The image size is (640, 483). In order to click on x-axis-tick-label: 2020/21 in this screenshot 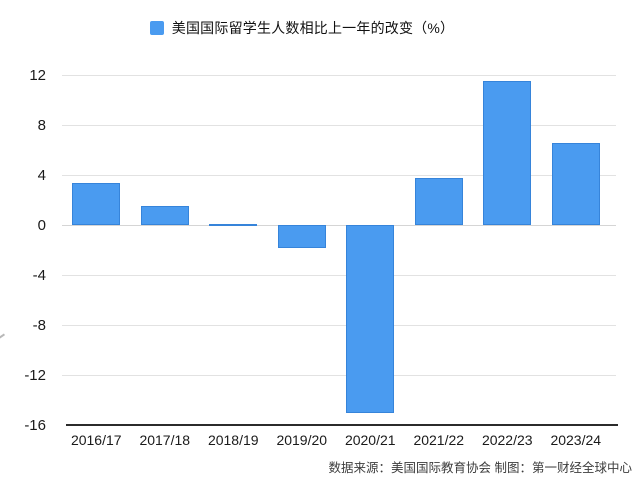, I will do `click(370, 440)`.